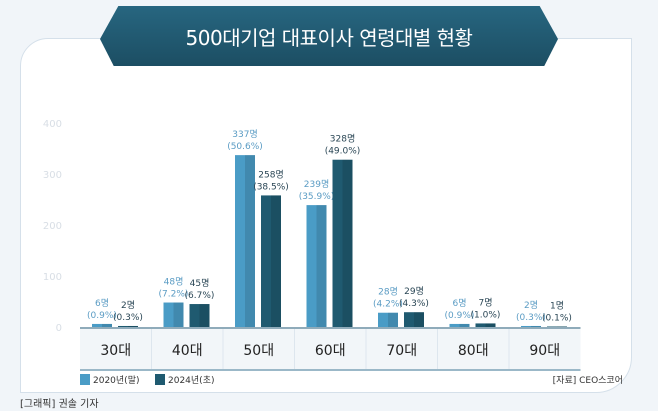 The width and height of the screenshot is (658, 411). Describe the element at coordinates (200, 296) in the screenshot. I see `data-label-percent: (6.7%)` at that location.